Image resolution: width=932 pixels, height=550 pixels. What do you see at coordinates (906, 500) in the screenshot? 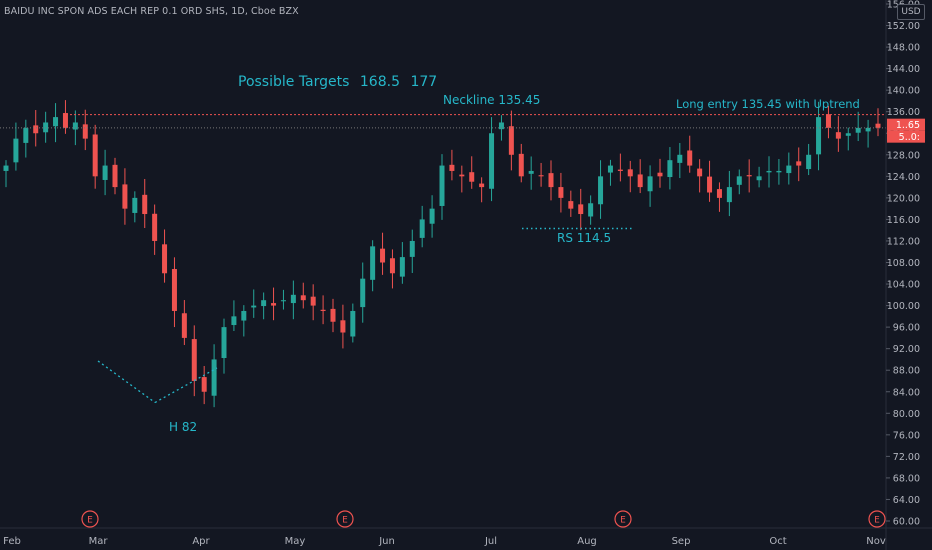
I see `y-tick-label: 64.00` at bounding box center [906, 500].